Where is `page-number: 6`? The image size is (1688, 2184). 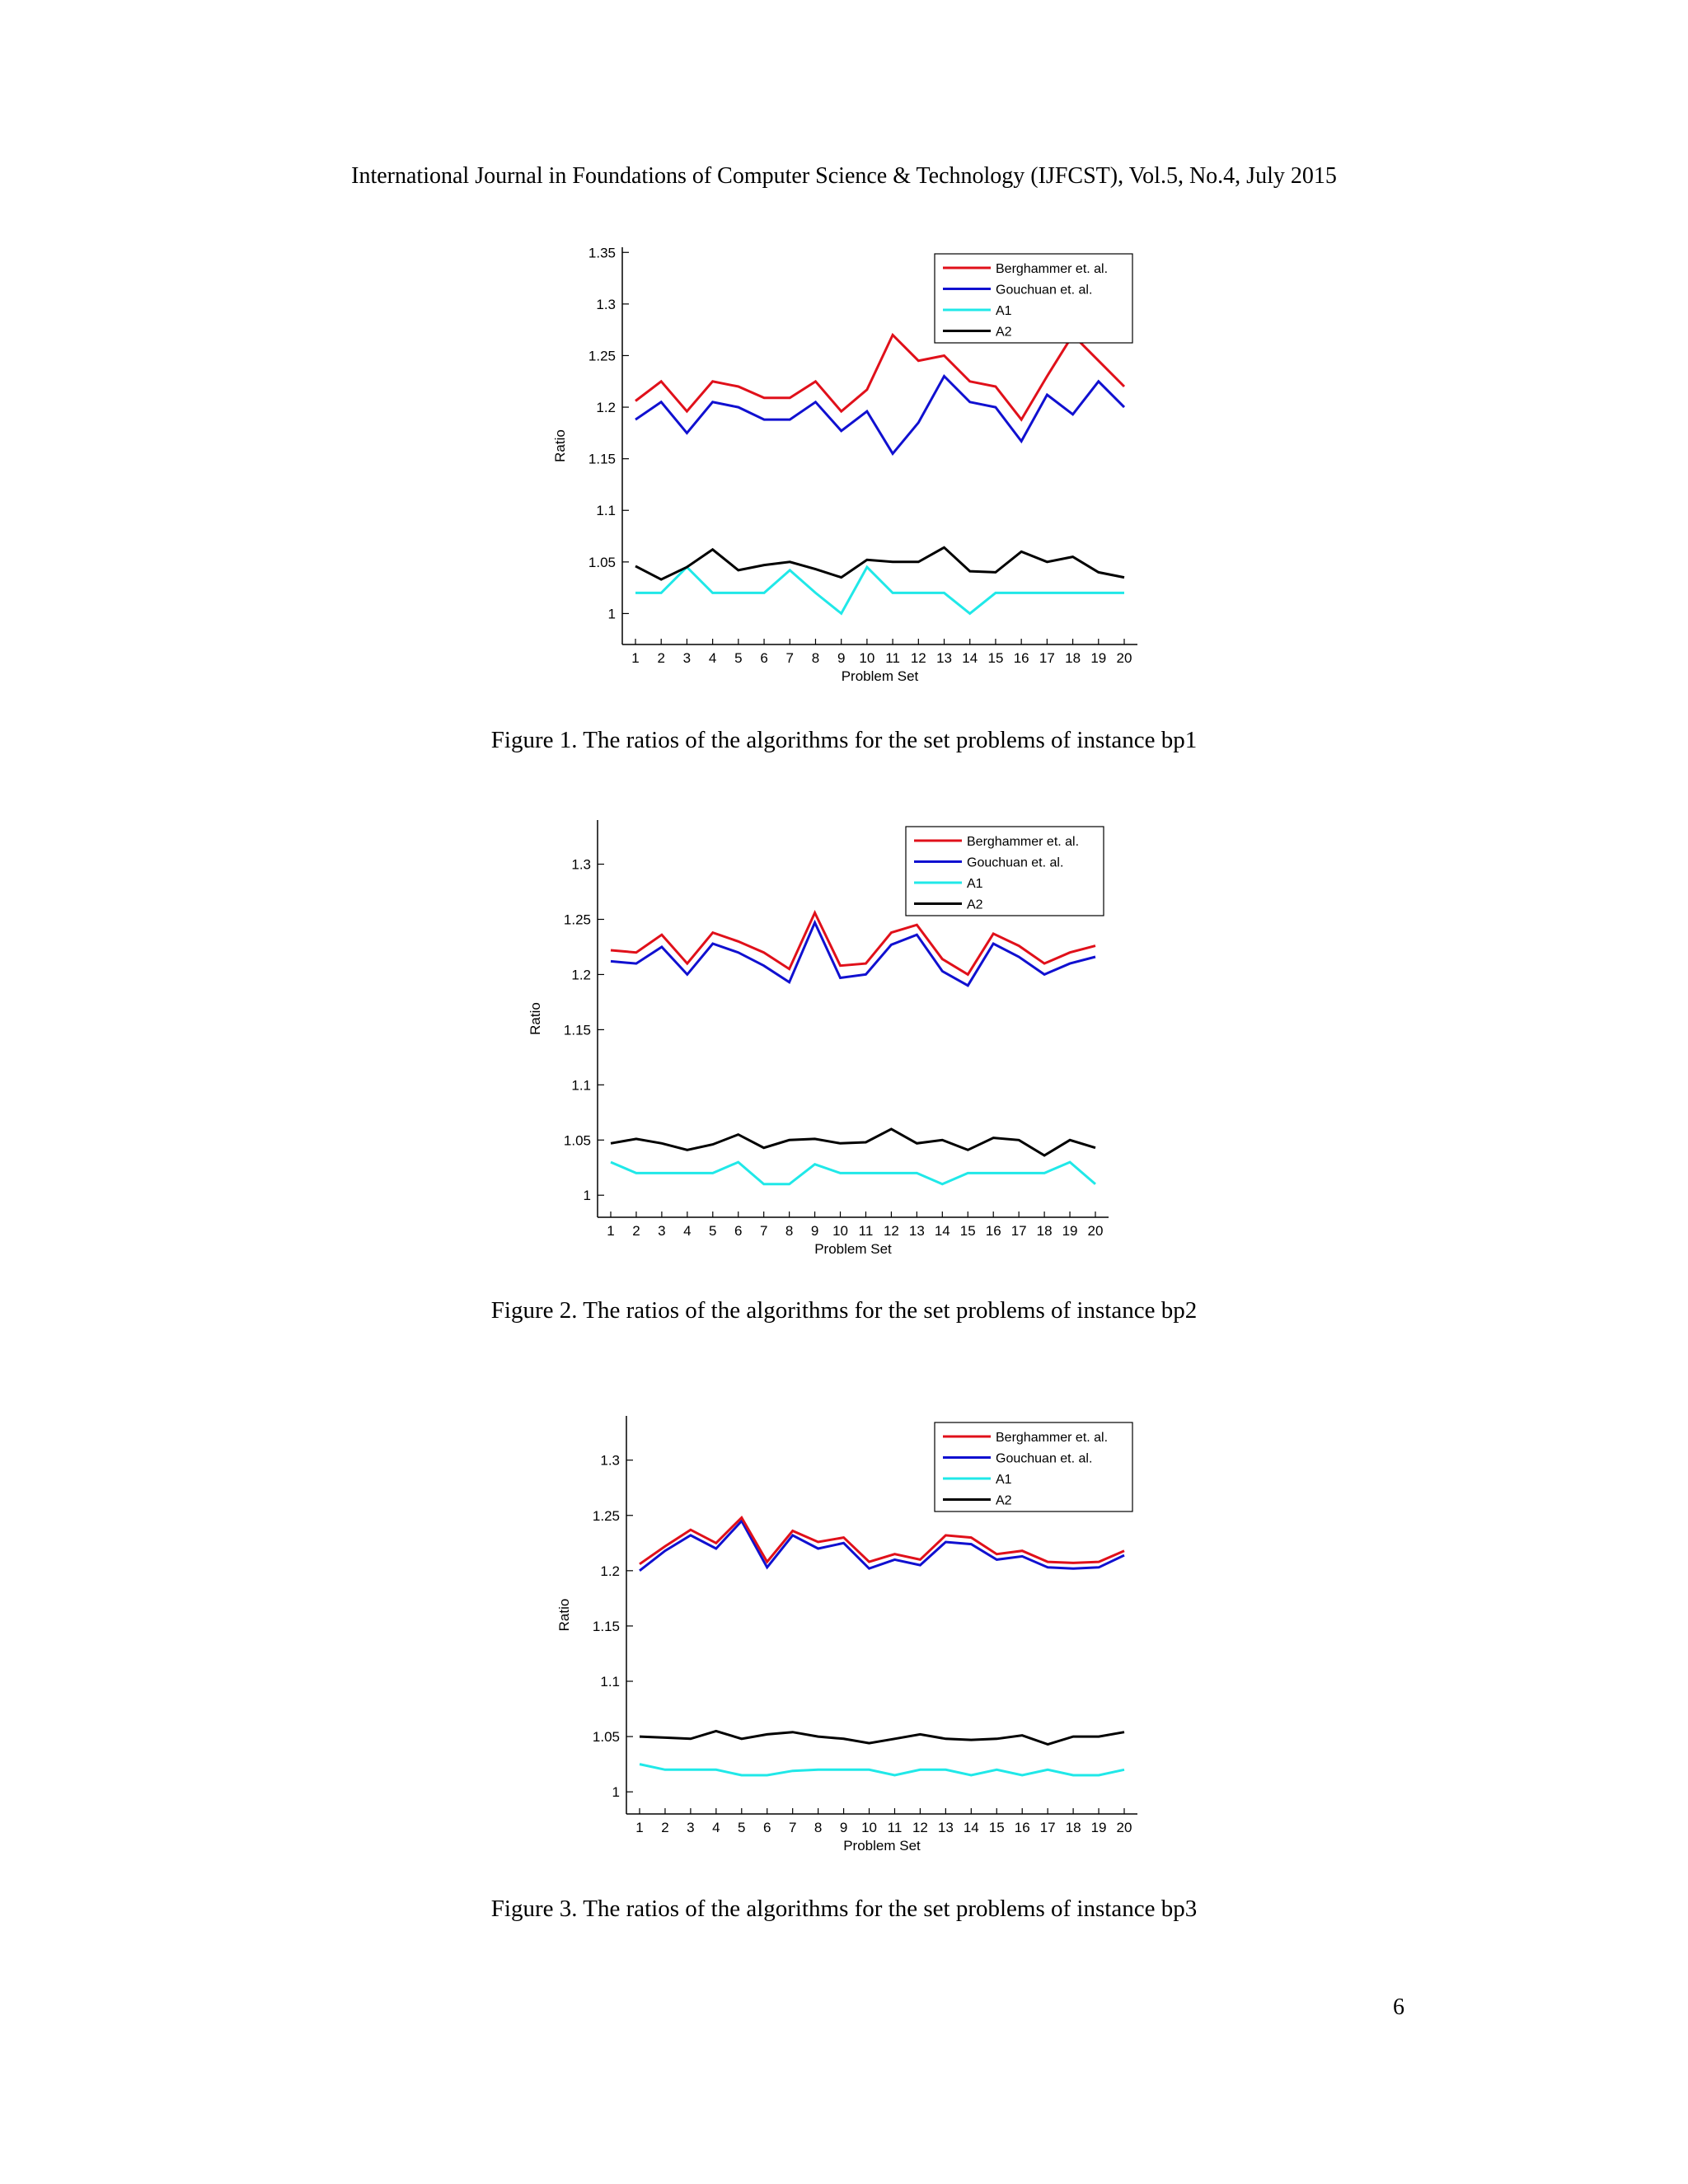 page-number: 6 is located at coordinates (1399, 2007).